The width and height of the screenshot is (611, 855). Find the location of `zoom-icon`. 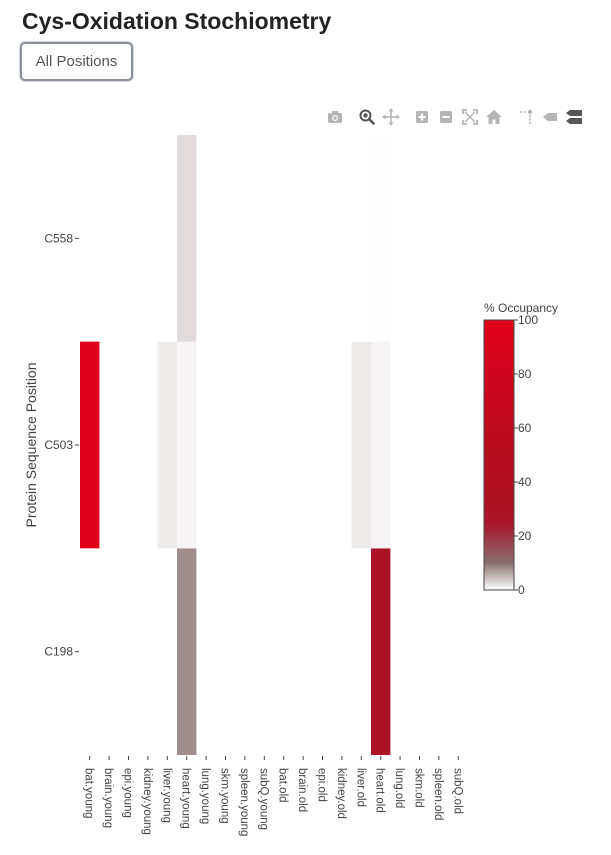

zoom-icon is located at coordinates (367, 117).